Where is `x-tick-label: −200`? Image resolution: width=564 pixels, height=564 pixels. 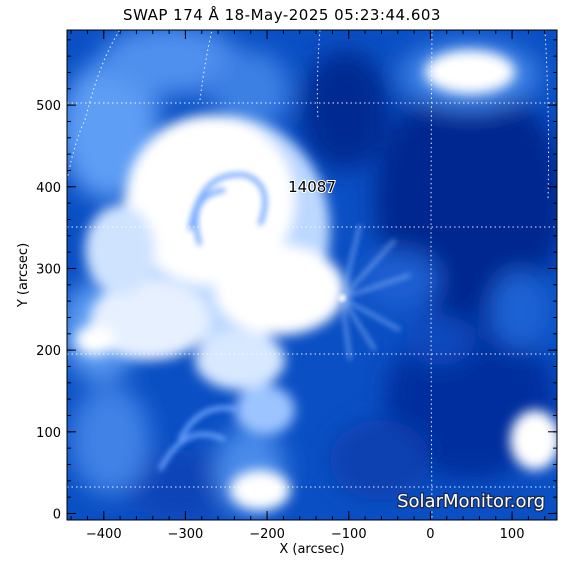 x-tick-label: −200 is located at coordinates (267, 534).